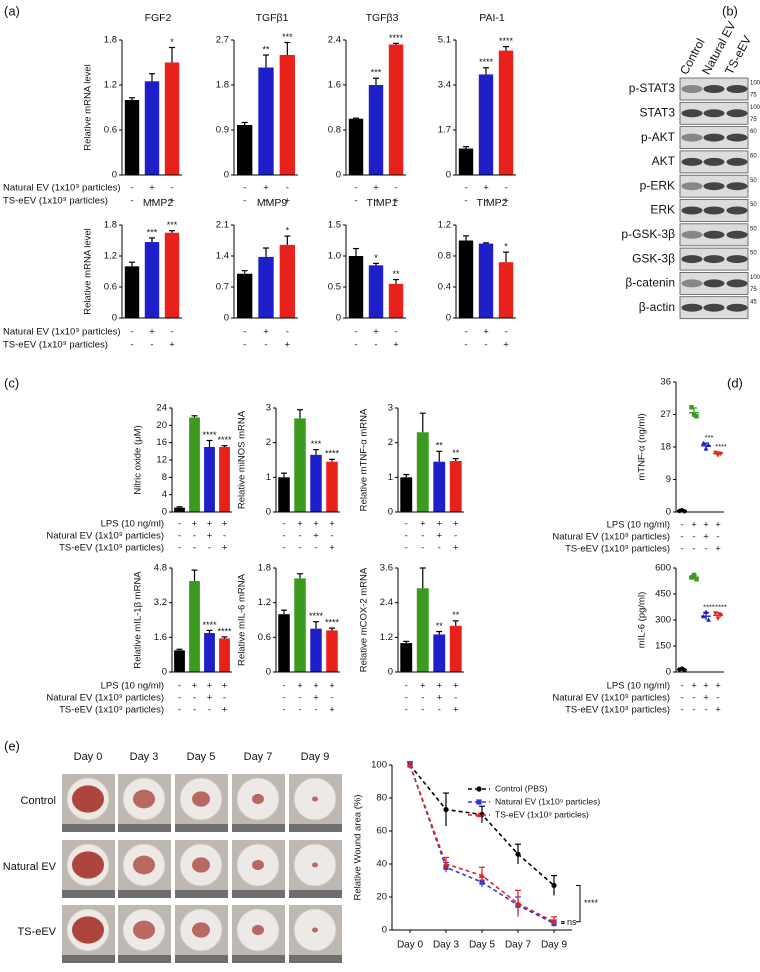 This screenshot has width=760, height=972. Describe the element at coordinates (379, 765) in the screenshot. I see `y-tick-label: 100` at that location.